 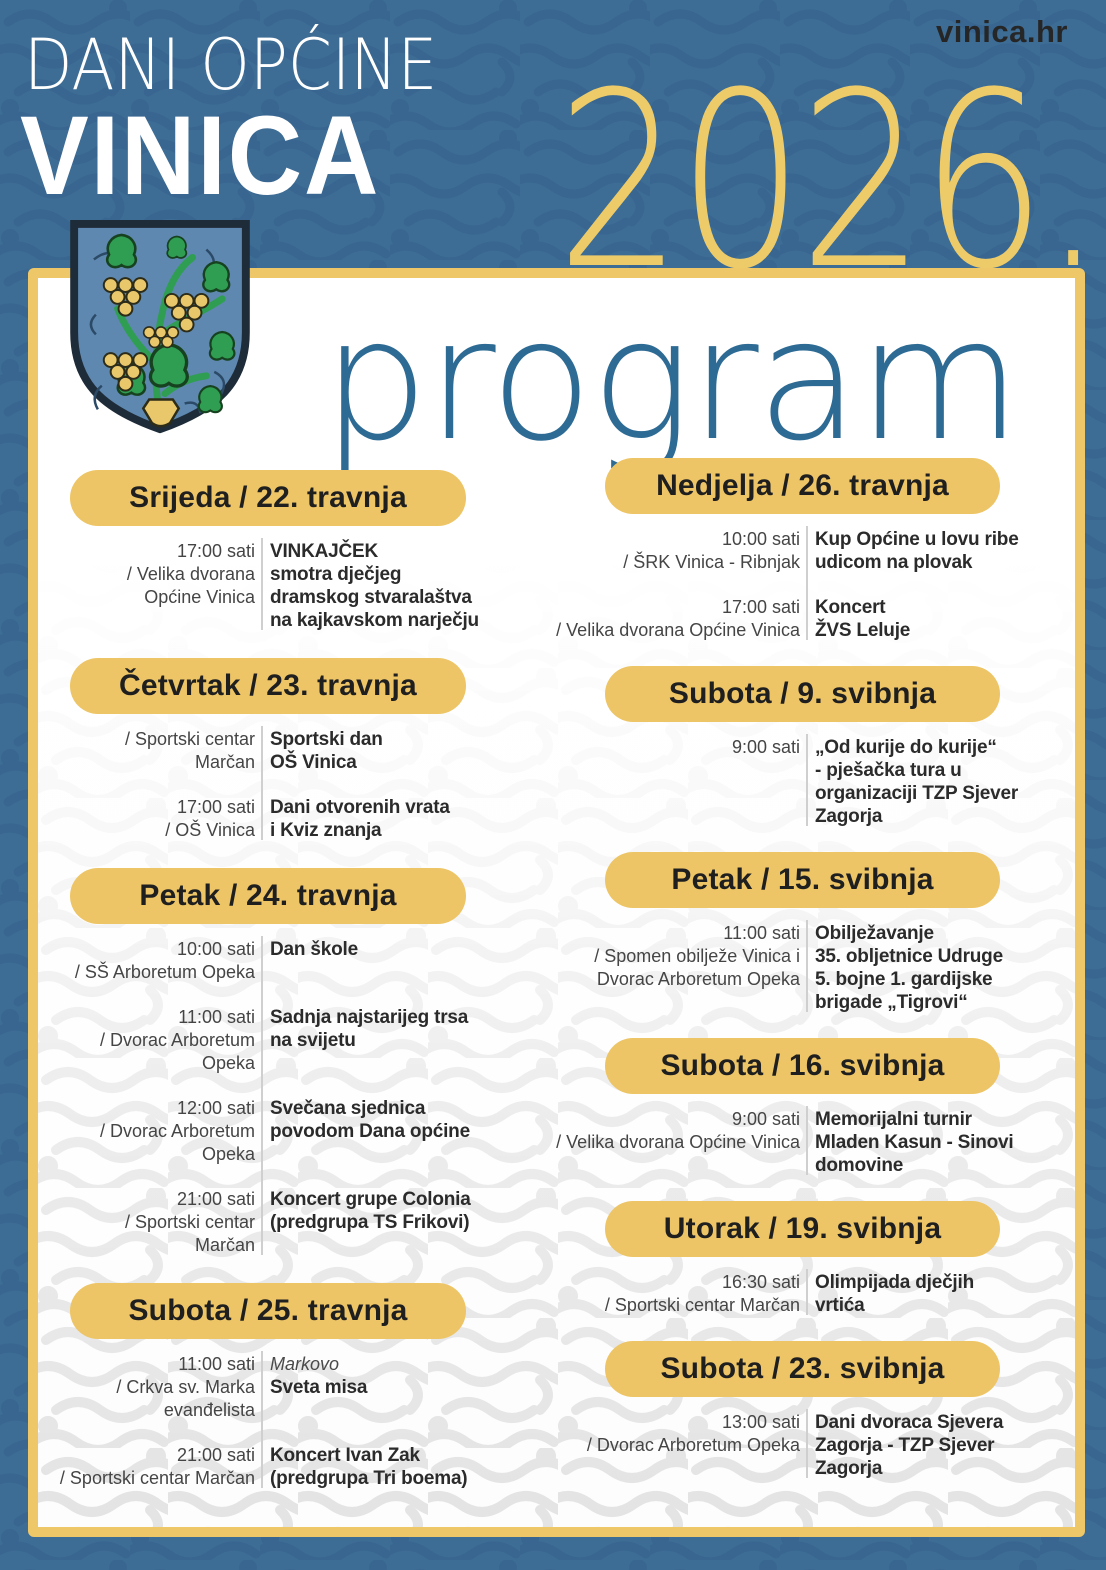 What do you see at coordinates (802, 880) in the screenshot?
I see `date-pill: Petak / 15. svibnja` at bounding box center [802, 880].